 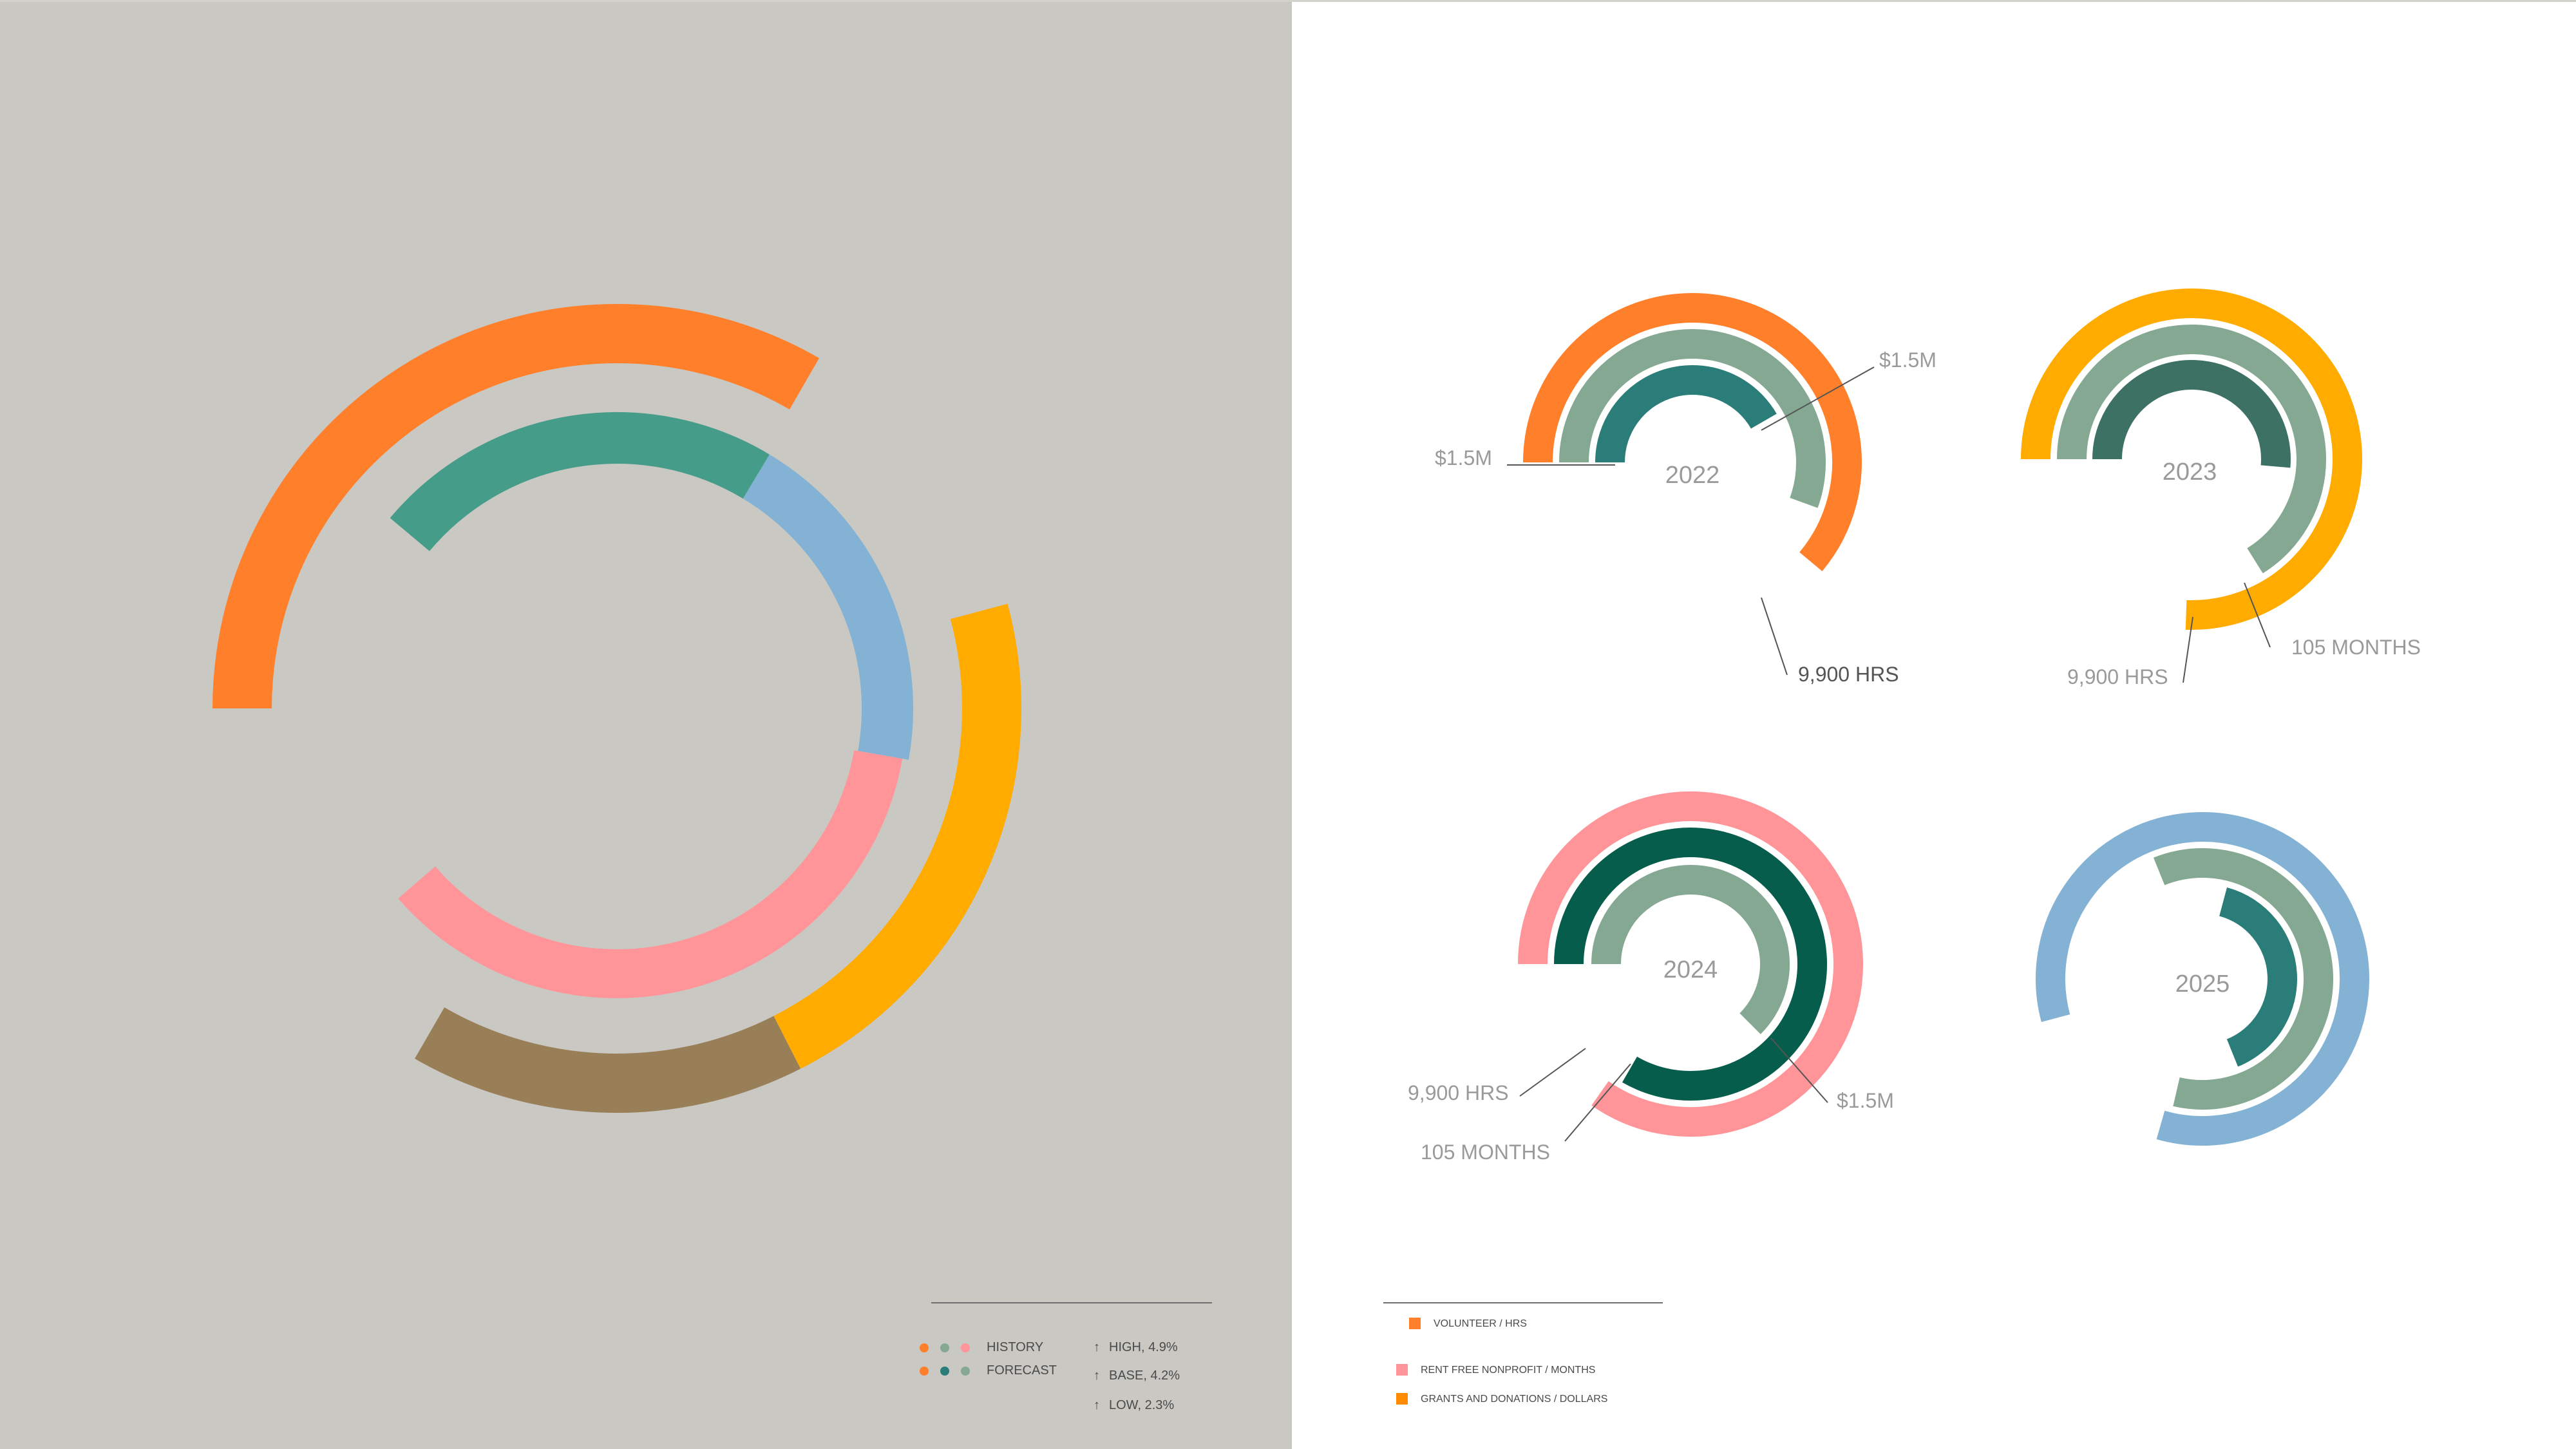 I want to click on legend-low: LOW, 2.3%, so click(x=1142, y=1405).